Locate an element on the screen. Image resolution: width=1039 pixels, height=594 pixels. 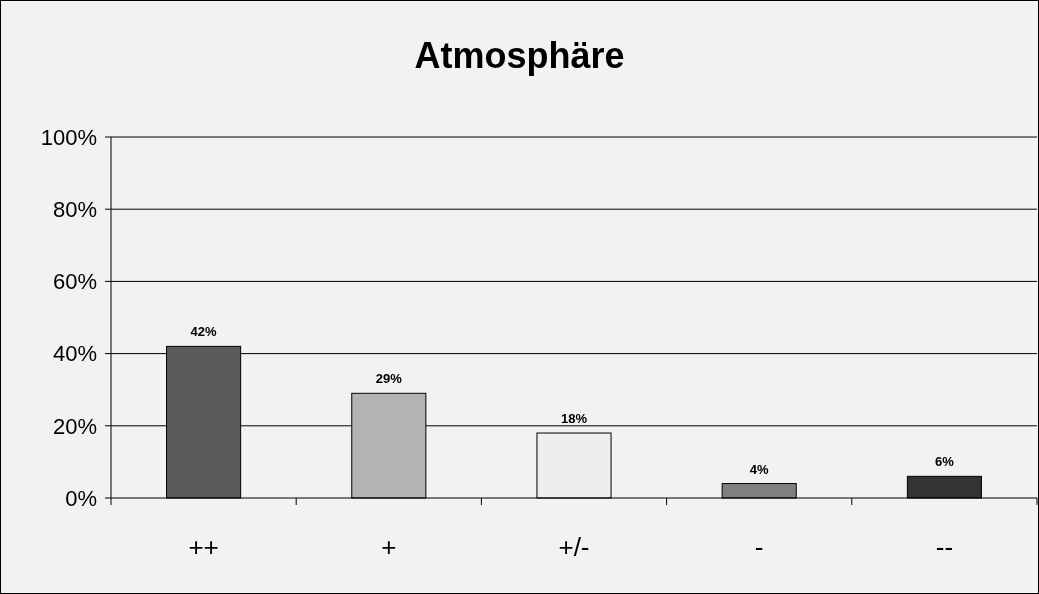
data-label: 6% is located at coordinates (945, 462).